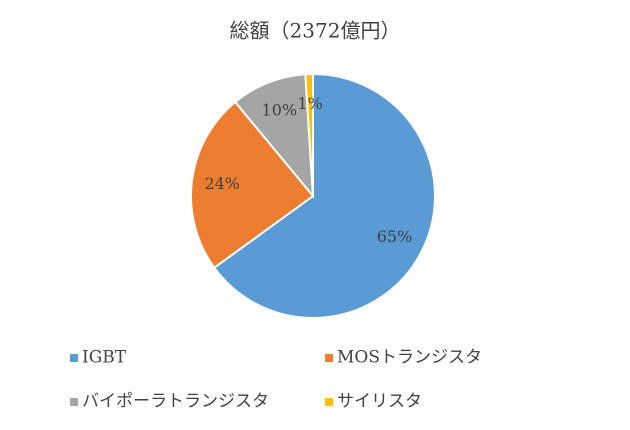 The width and height of the screenshot is (630, 430). What do you see at coordinates (175, 402) in the screenshot?
I see `legend-label: バイポーラトランジスタ` at bounding box center [175, 402].